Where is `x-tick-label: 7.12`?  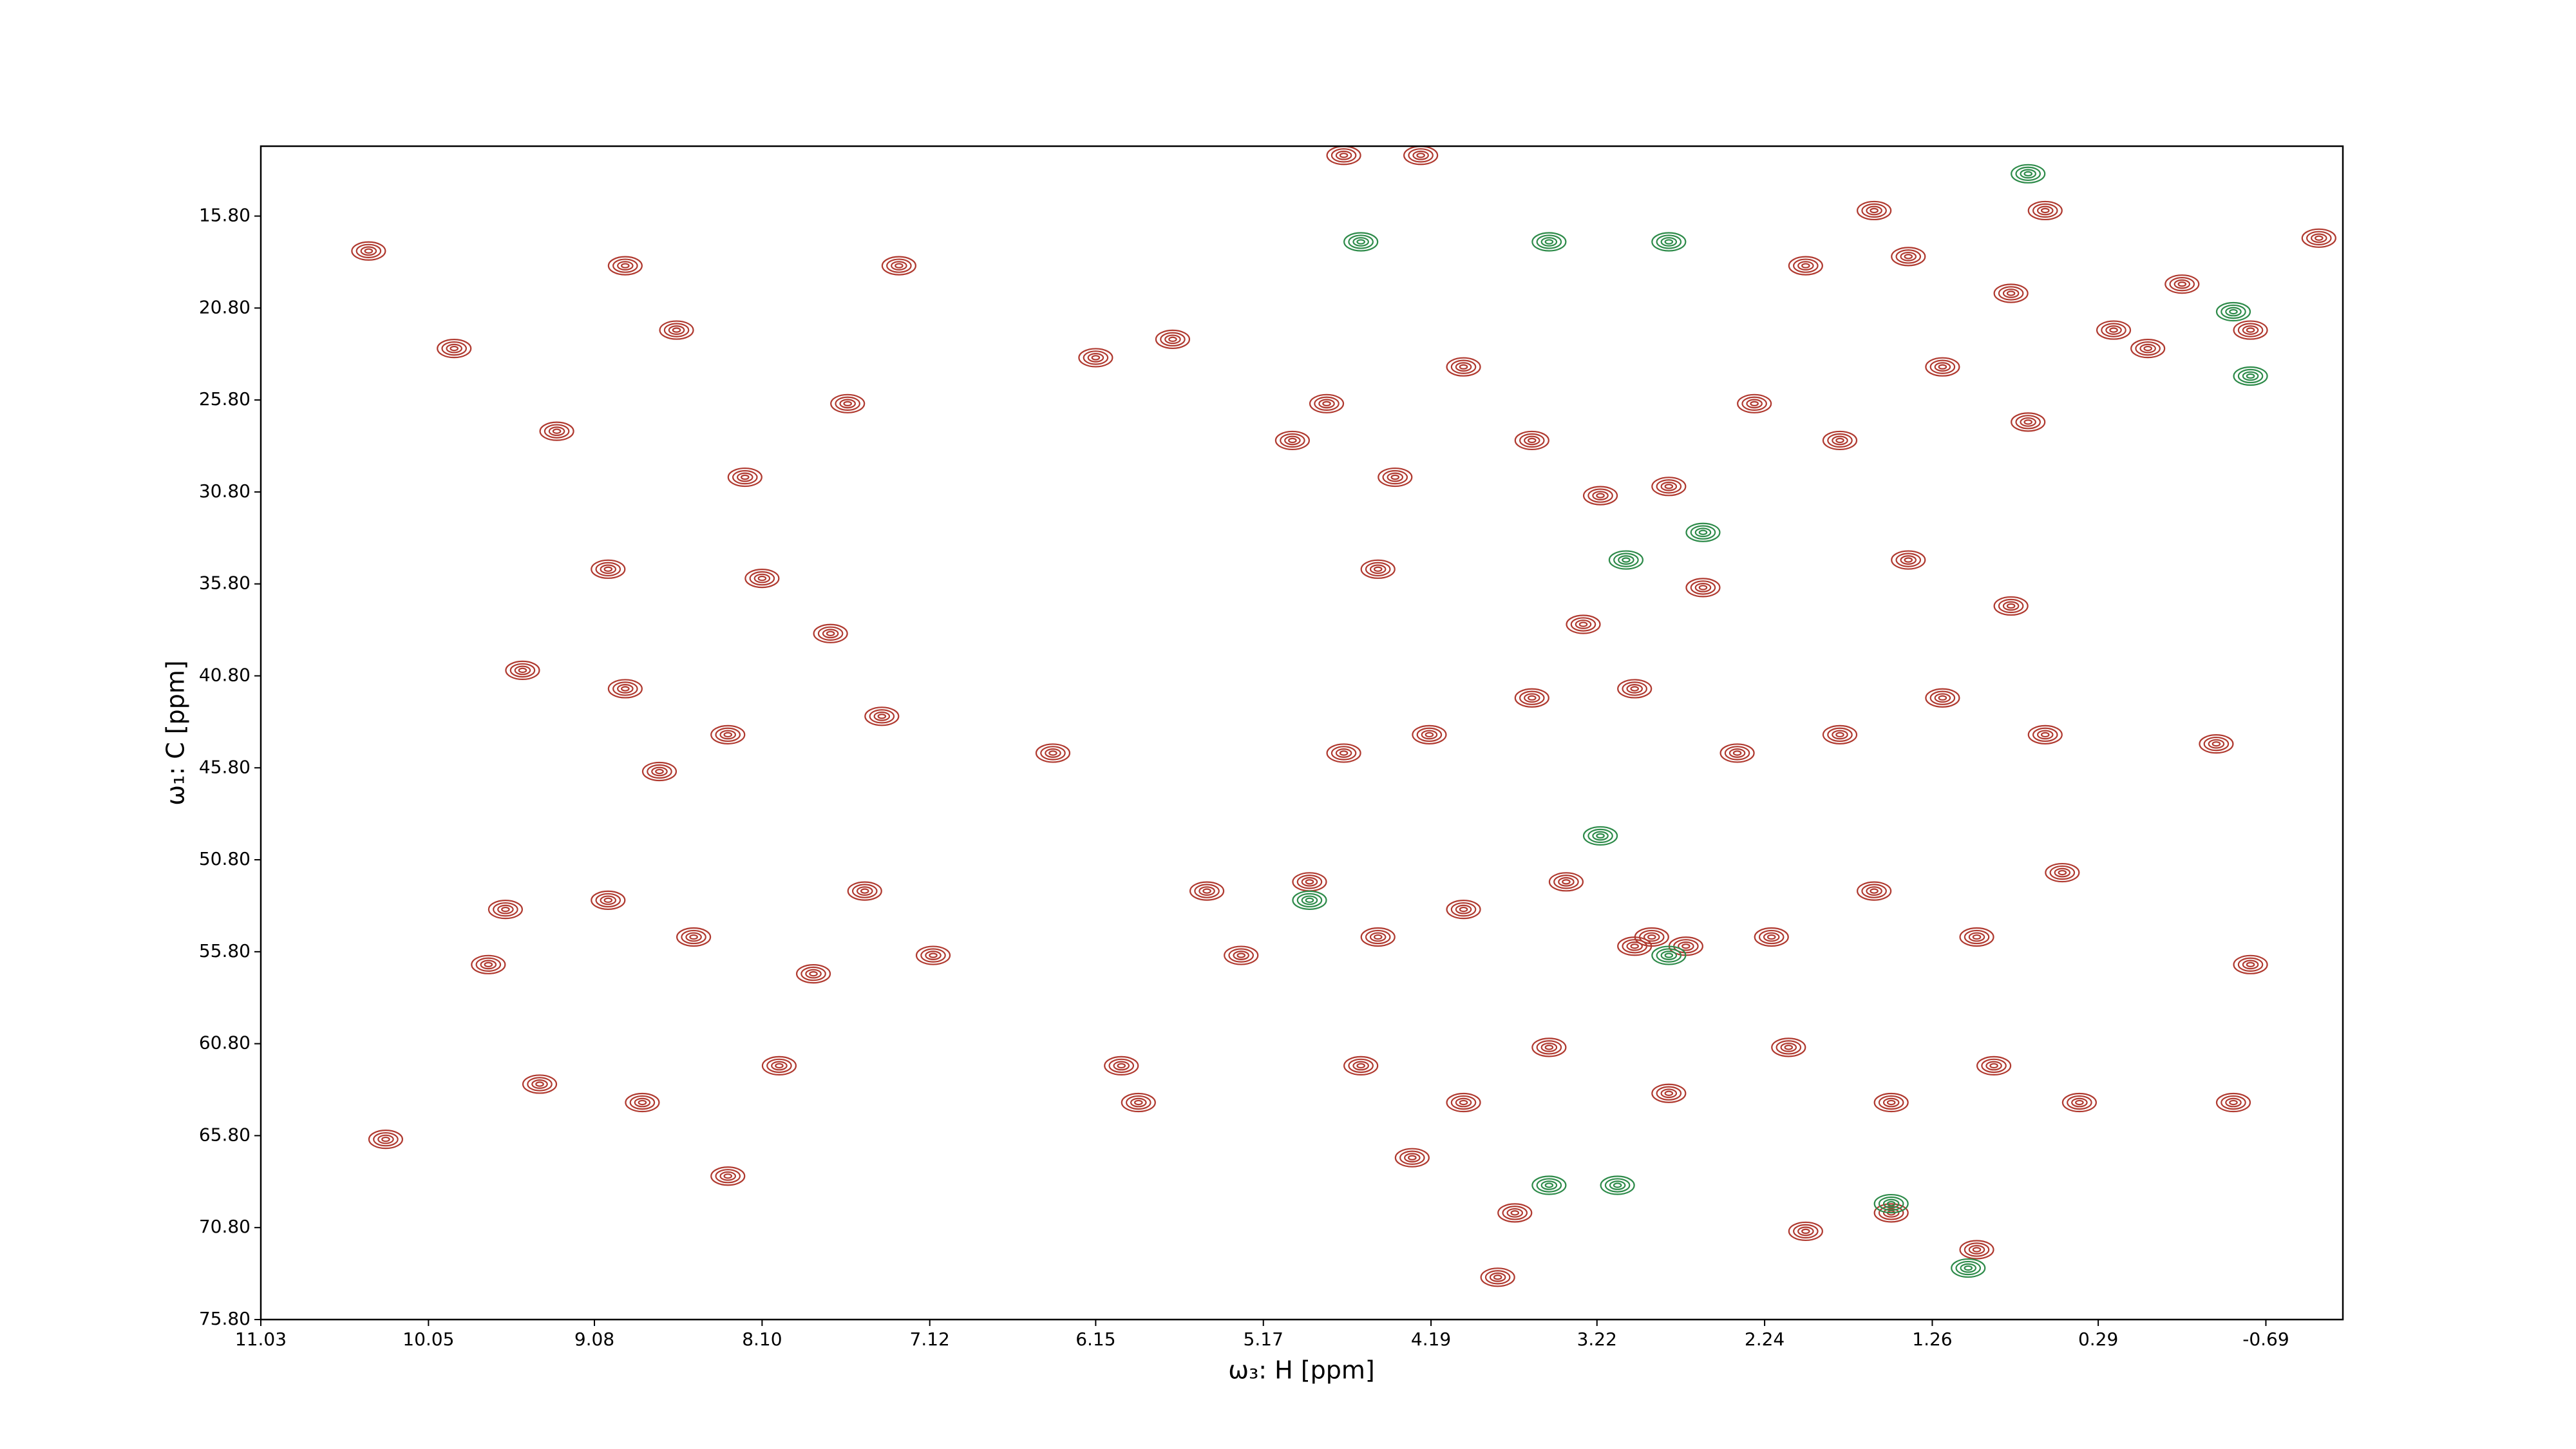
x-tick-label: 7.12 is located at coordinates (930, 1339).